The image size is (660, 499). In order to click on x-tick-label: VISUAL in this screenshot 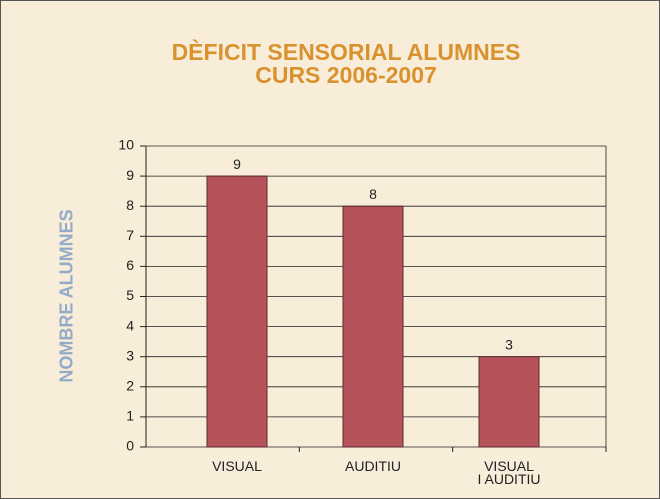, I will do `click(237, 466)`.